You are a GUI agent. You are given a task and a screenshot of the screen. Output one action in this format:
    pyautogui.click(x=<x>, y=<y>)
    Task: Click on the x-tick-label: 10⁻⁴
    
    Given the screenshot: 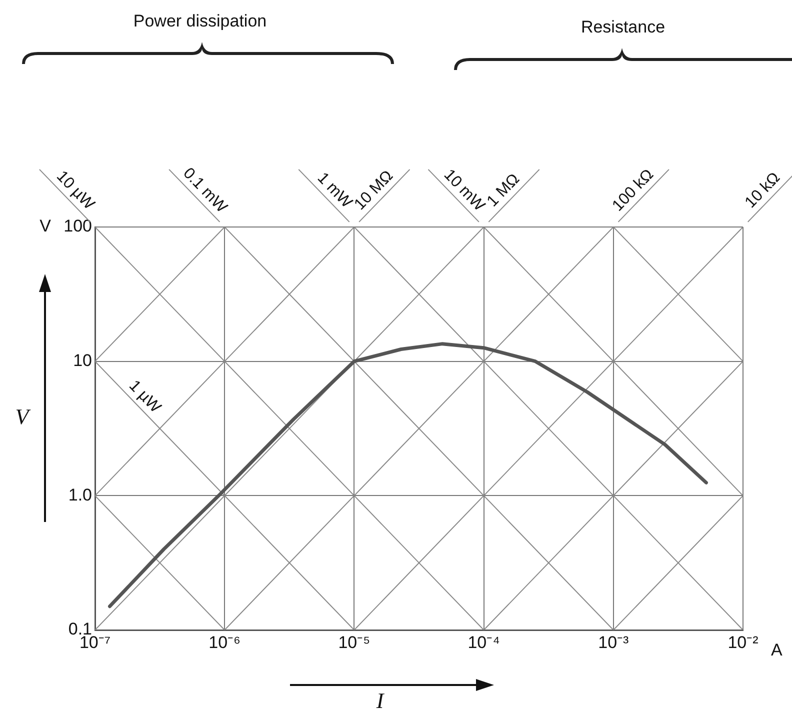 What is the action you would take?
    pyautogui.click(x=484, y=642)
    